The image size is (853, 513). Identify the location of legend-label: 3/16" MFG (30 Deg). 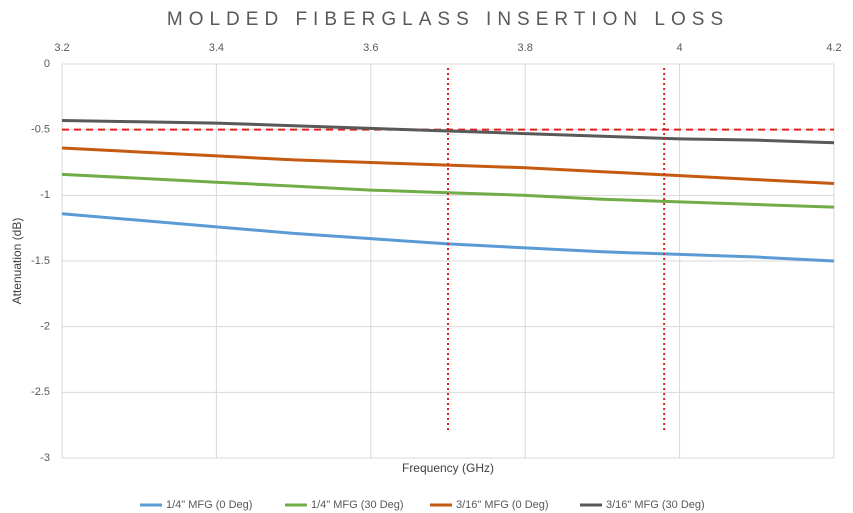
(655, 505).